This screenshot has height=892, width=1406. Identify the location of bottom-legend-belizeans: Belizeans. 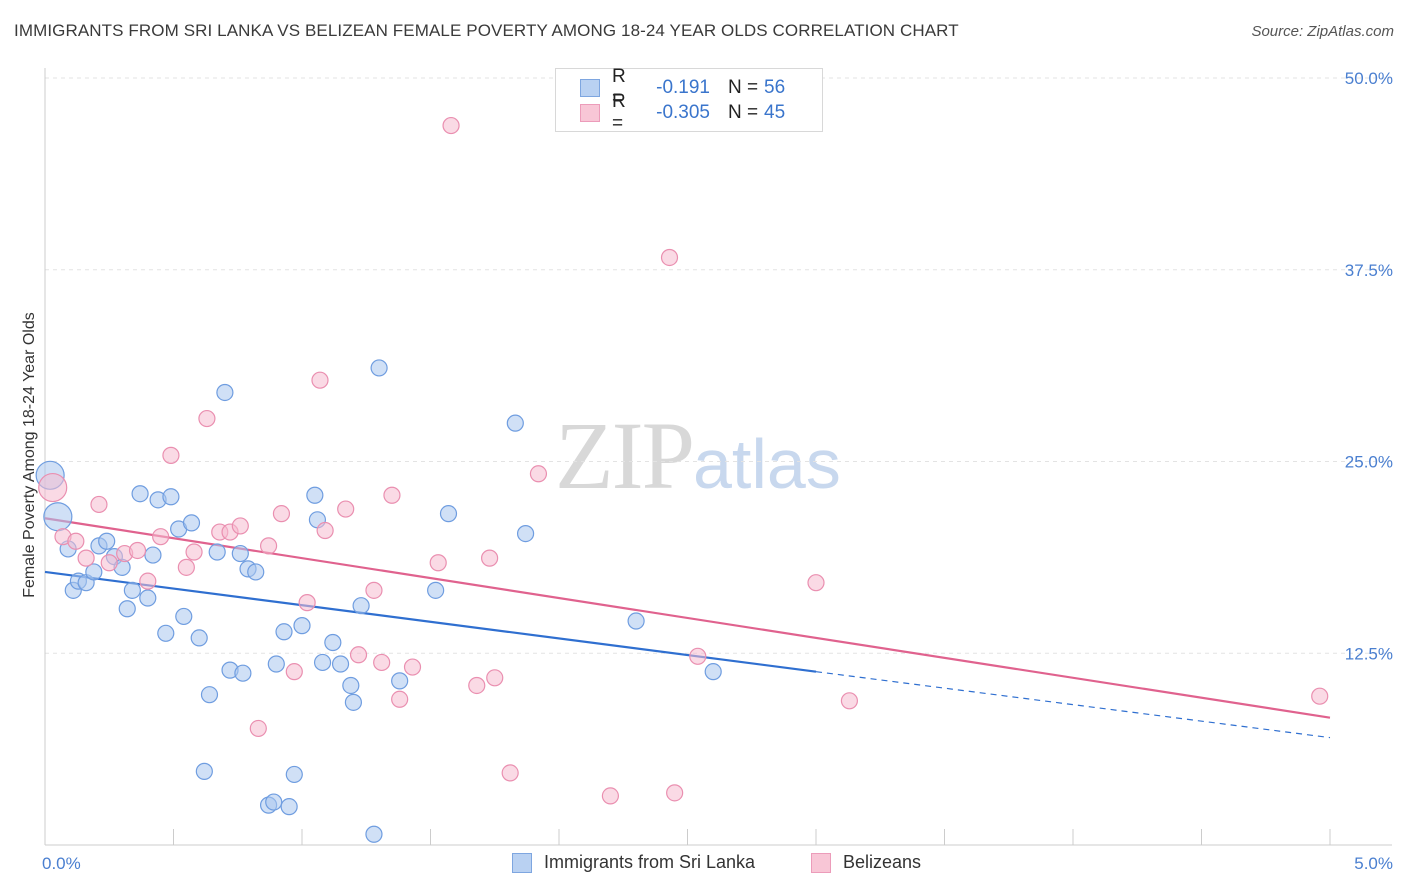
(866, 862).